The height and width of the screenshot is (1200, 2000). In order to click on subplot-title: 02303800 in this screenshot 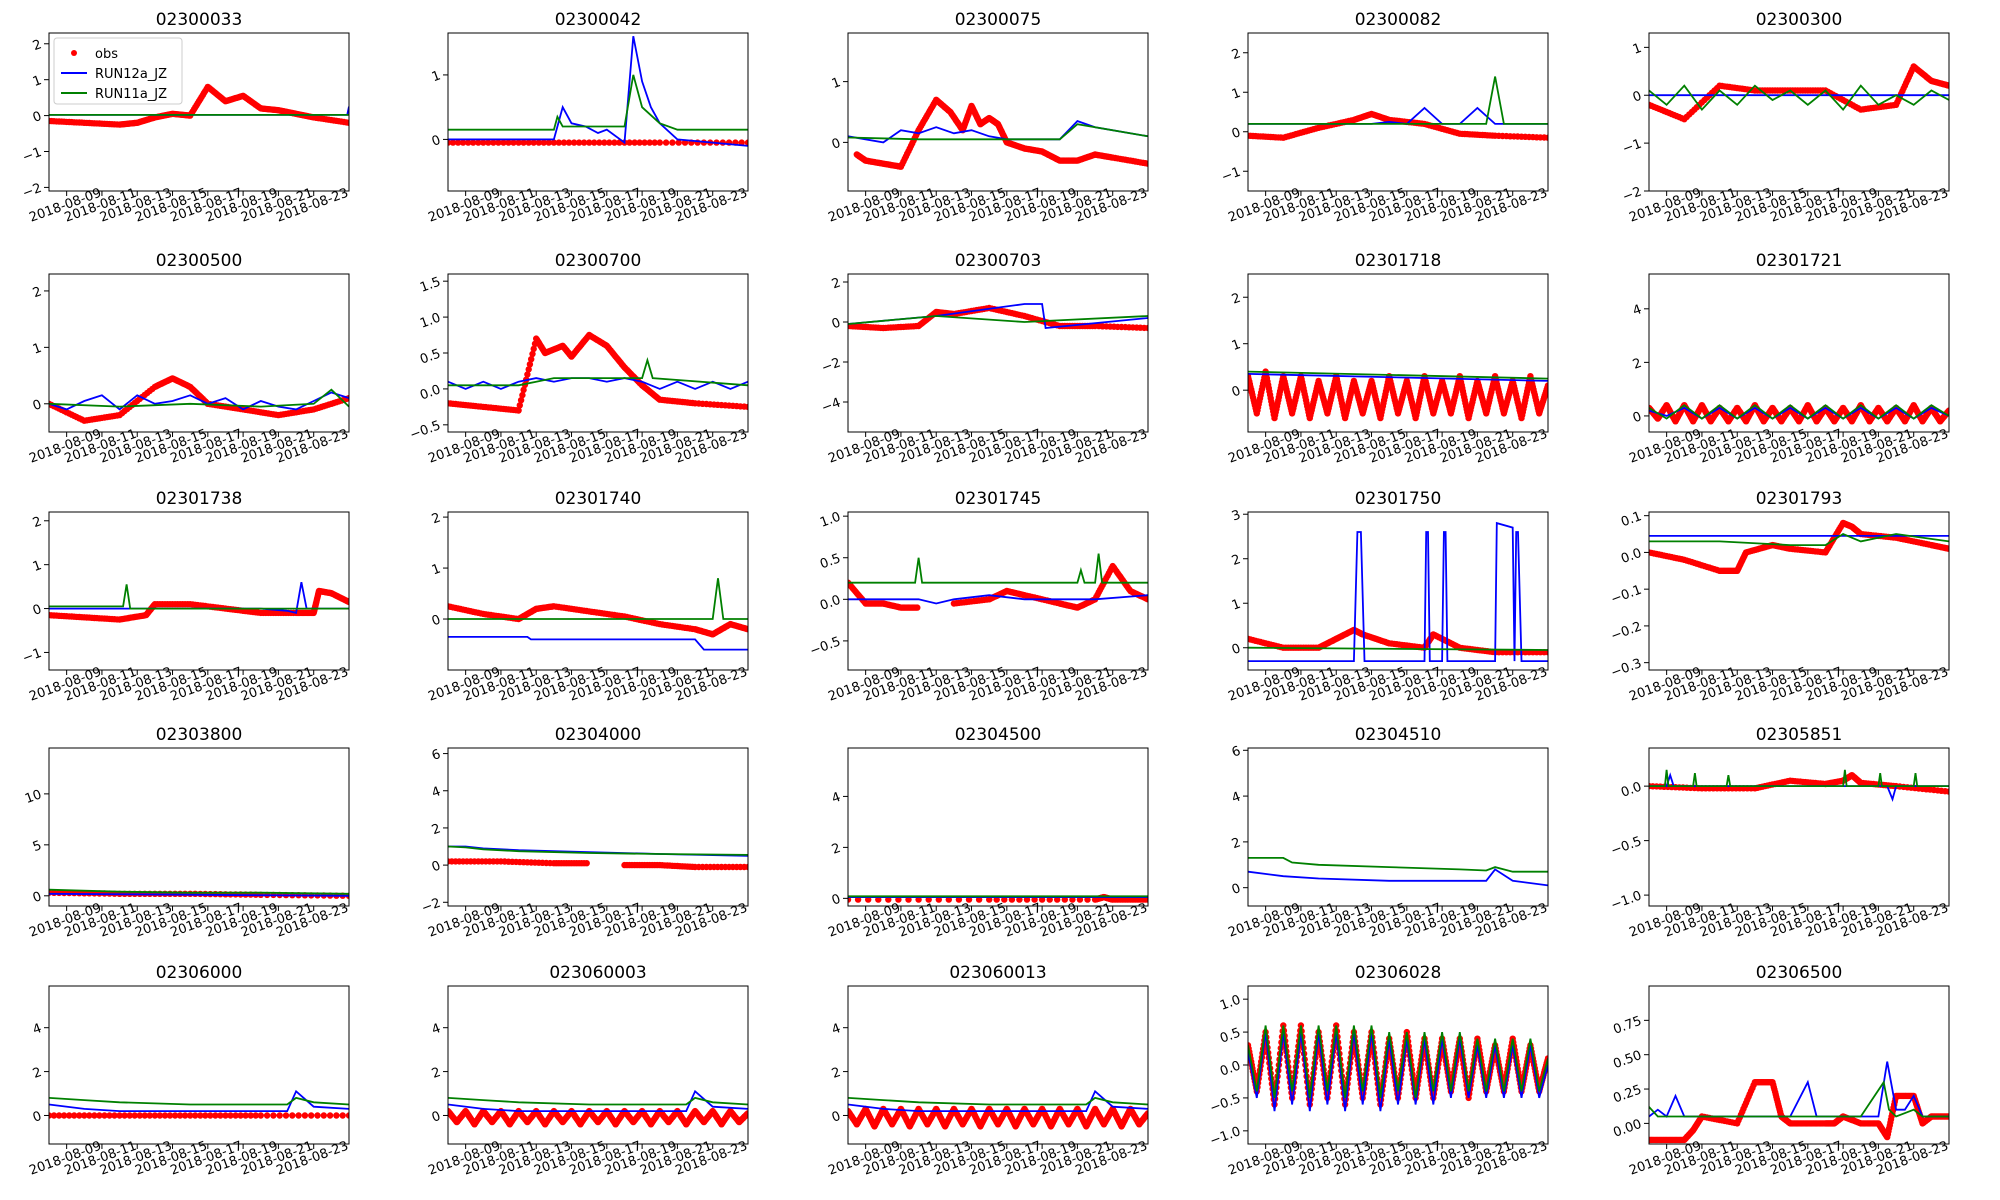, I will do `click(199, 735)`.